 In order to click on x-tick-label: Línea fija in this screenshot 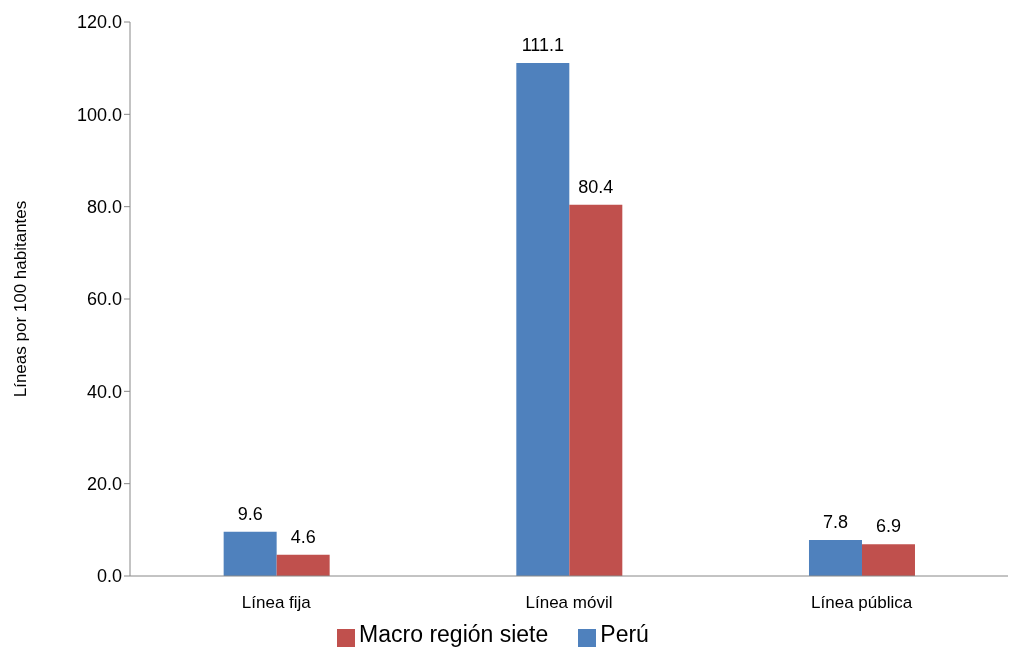, I will do `click(276, 603)`.